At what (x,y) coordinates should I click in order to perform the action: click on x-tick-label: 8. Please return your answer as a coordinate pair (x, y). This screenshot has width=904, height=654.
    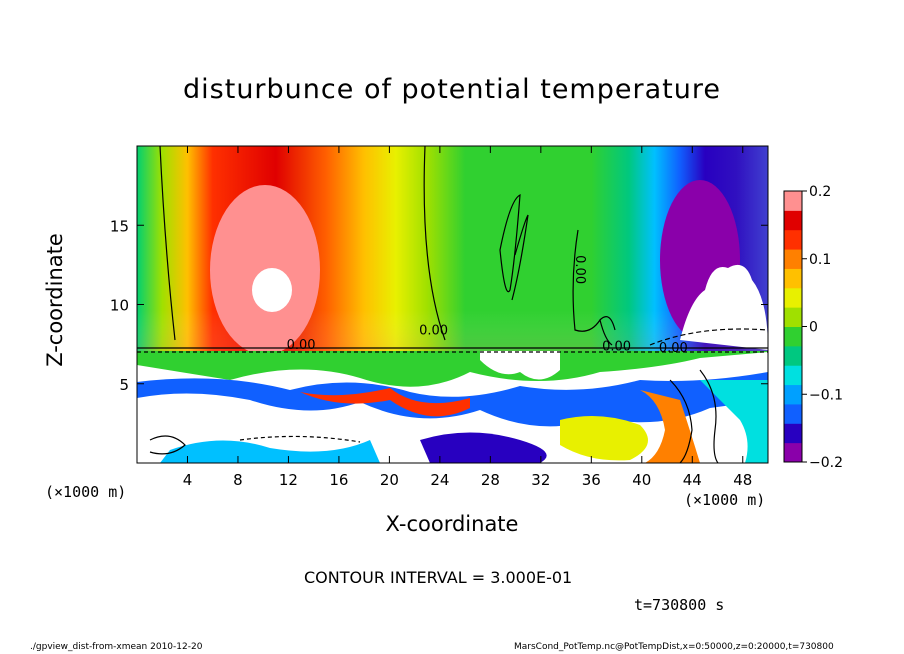
    Looking at the image, I should click on (238, 480).